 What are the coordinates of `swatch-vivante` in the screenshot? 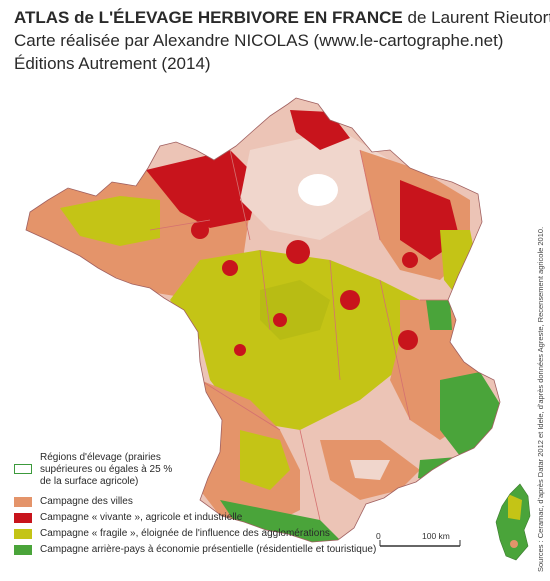 It's located at (23, 518).